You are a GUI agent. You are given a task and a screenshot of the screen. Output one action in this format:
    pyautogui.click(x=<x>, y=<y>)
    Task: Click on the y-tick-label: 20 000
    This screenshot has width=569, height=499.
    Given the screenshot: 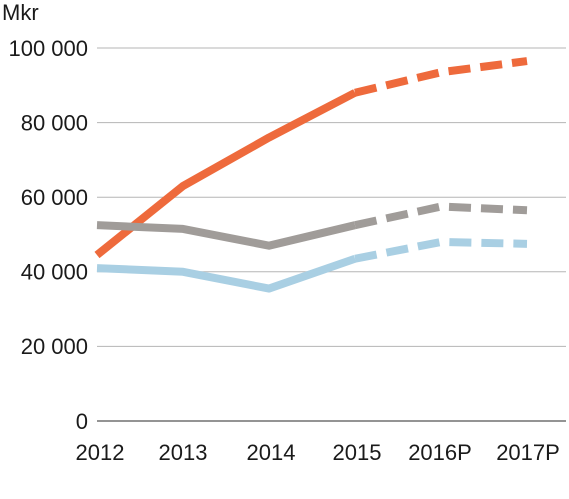 What is the action you would take?
    pyautogui.click(x=54, y=346)
    